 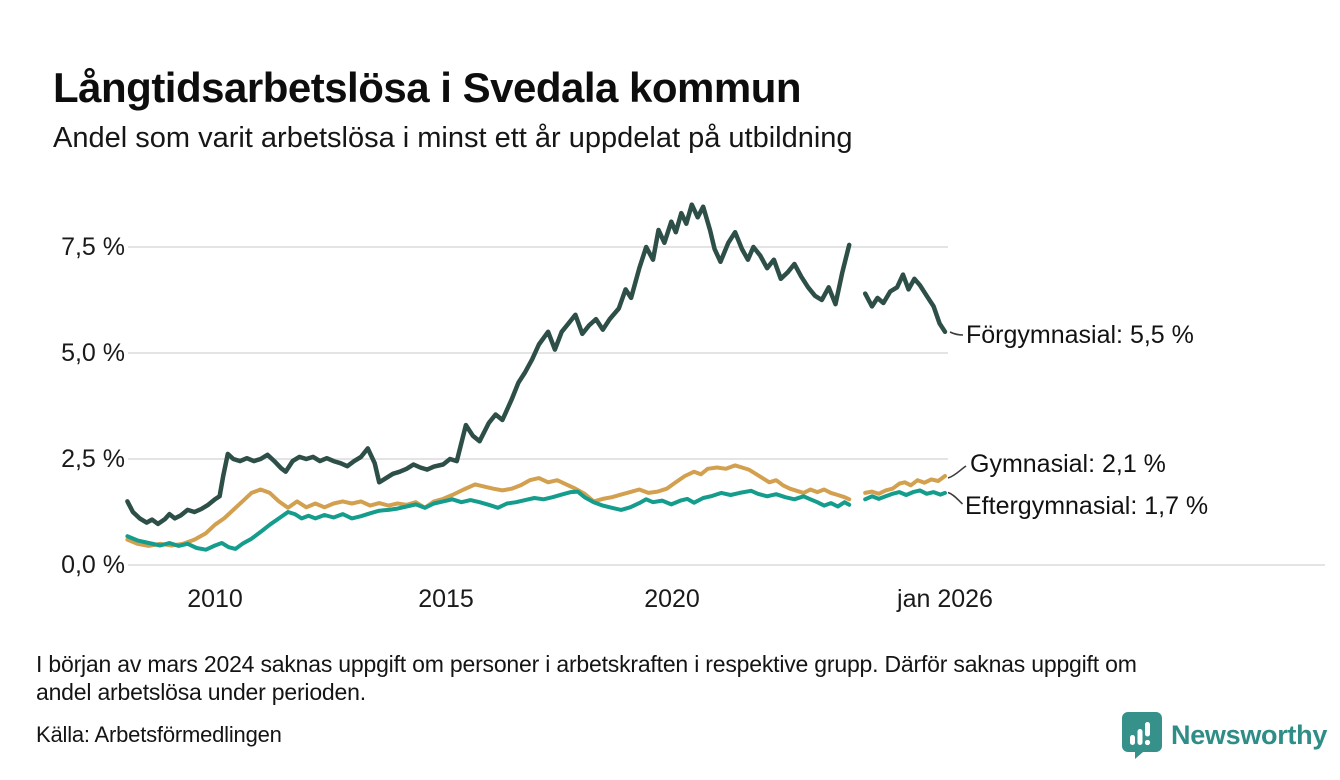 What do you see at coordinates (201, 692) in the screenshot?
I see `footnote-line-2: andel arbetslösa under perioden.` at bounding box center [201, 692].